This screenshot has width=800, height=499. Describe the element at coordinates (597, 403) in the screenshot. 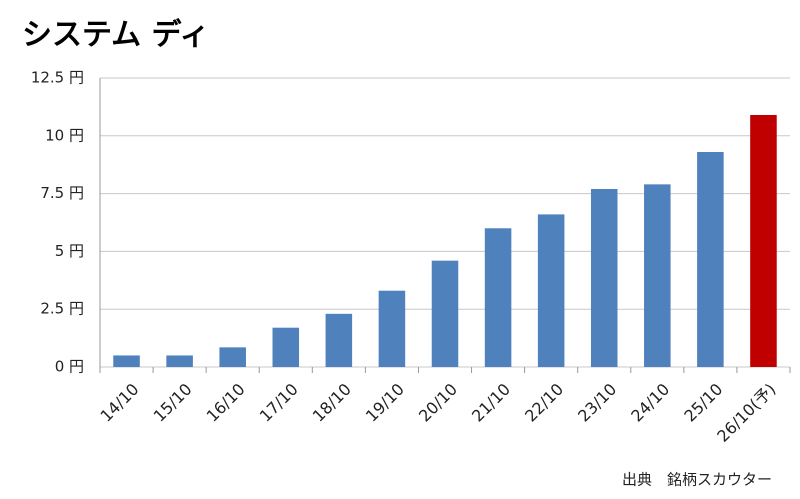

I see `x-tick-label: 23/10` at that location.